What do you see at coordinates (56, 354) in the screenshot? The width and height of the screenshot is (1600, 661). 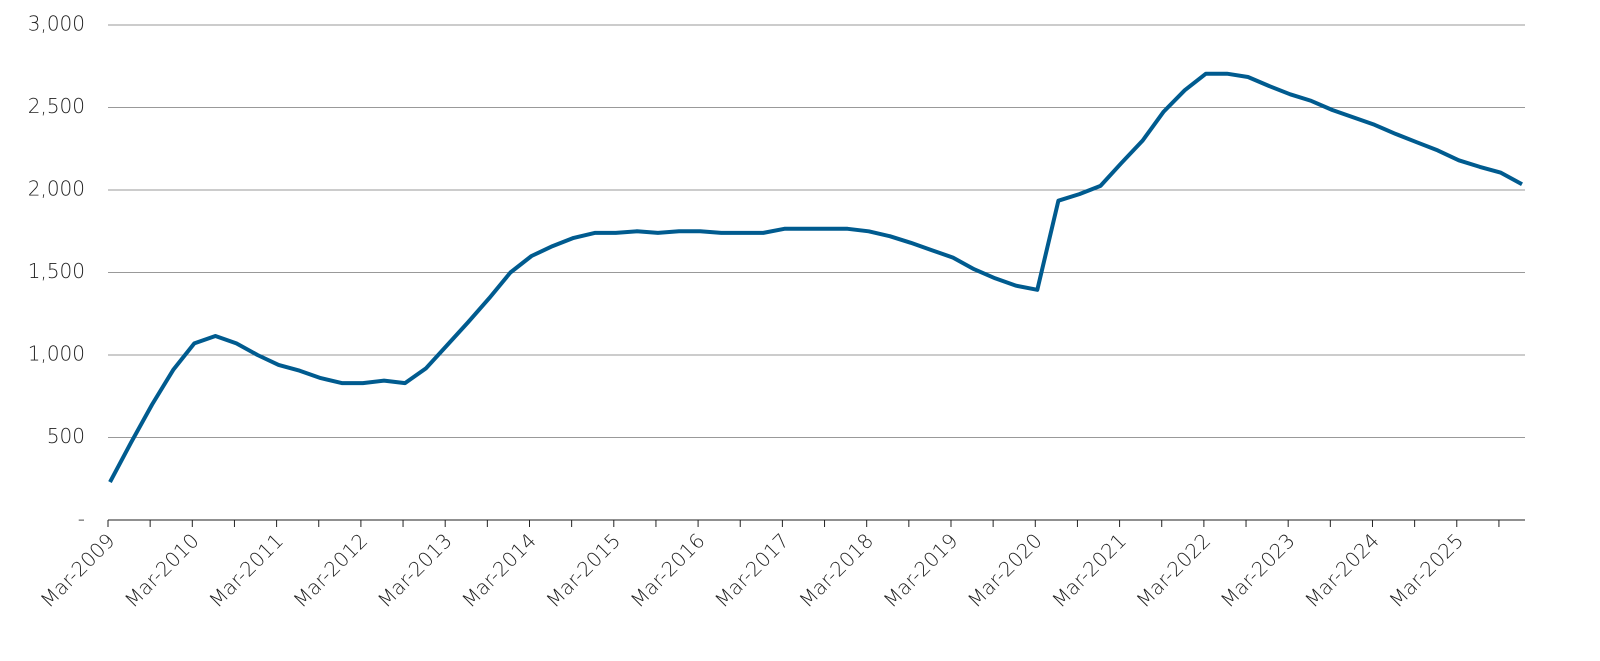 I see `y-tick-label: 1,000` at bounding box center [56, 354].